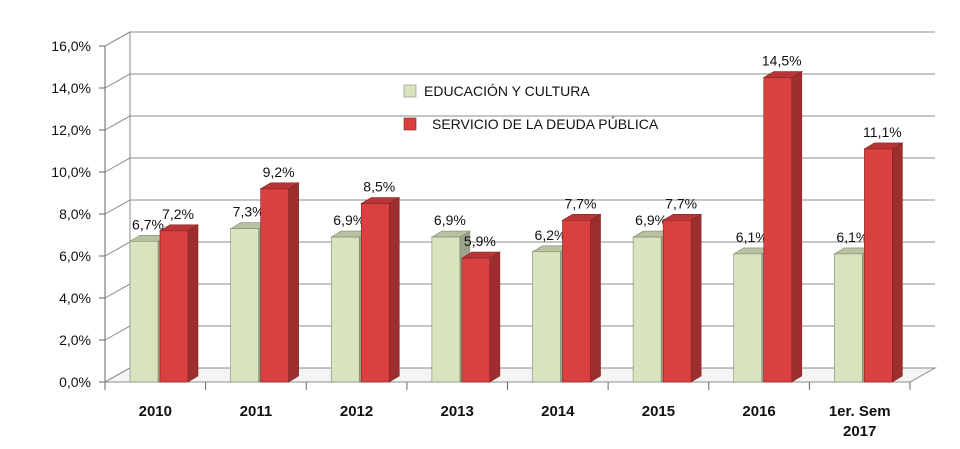 This screenshot has height=449, width=960. What do you see at coordinates (356, 411) in the screenshot?
I see `x-tick-label: 2012` at bounding box center [356, 411].